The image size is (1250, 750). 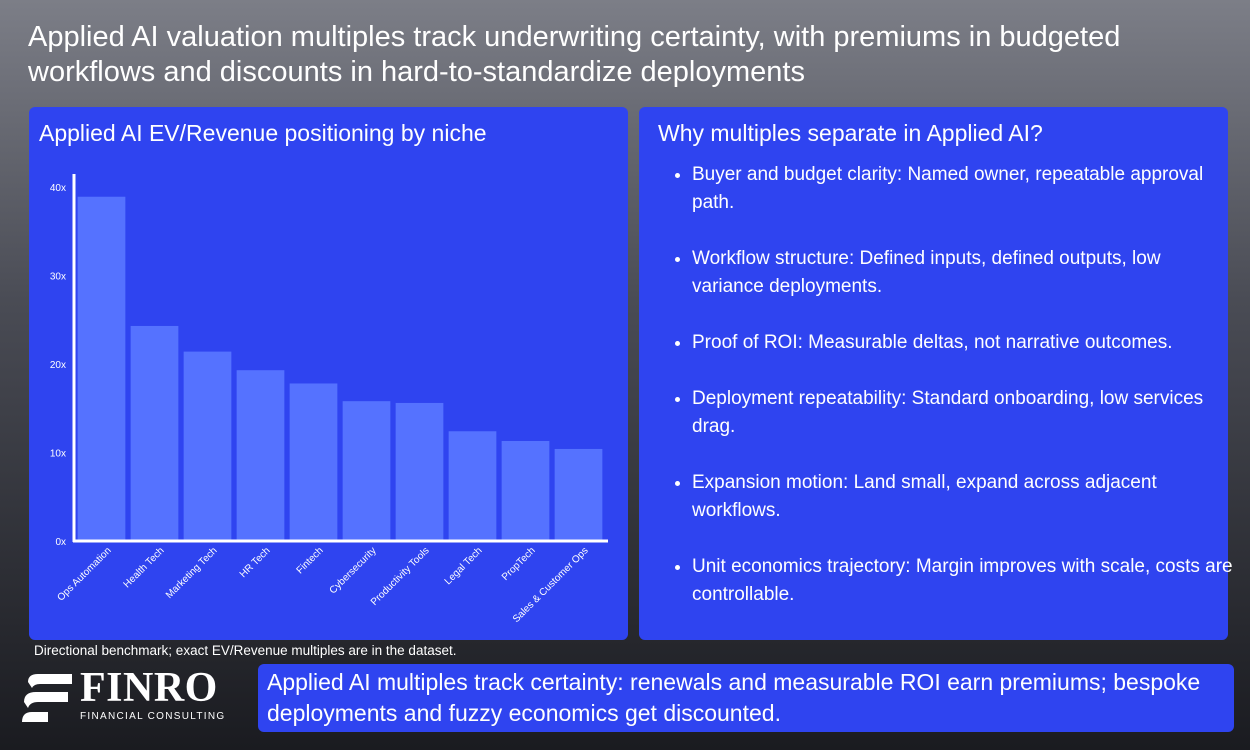 I want to click on finro-logo: FINRO FINANCIAL CONSULTING, so click(x=127, y=696).